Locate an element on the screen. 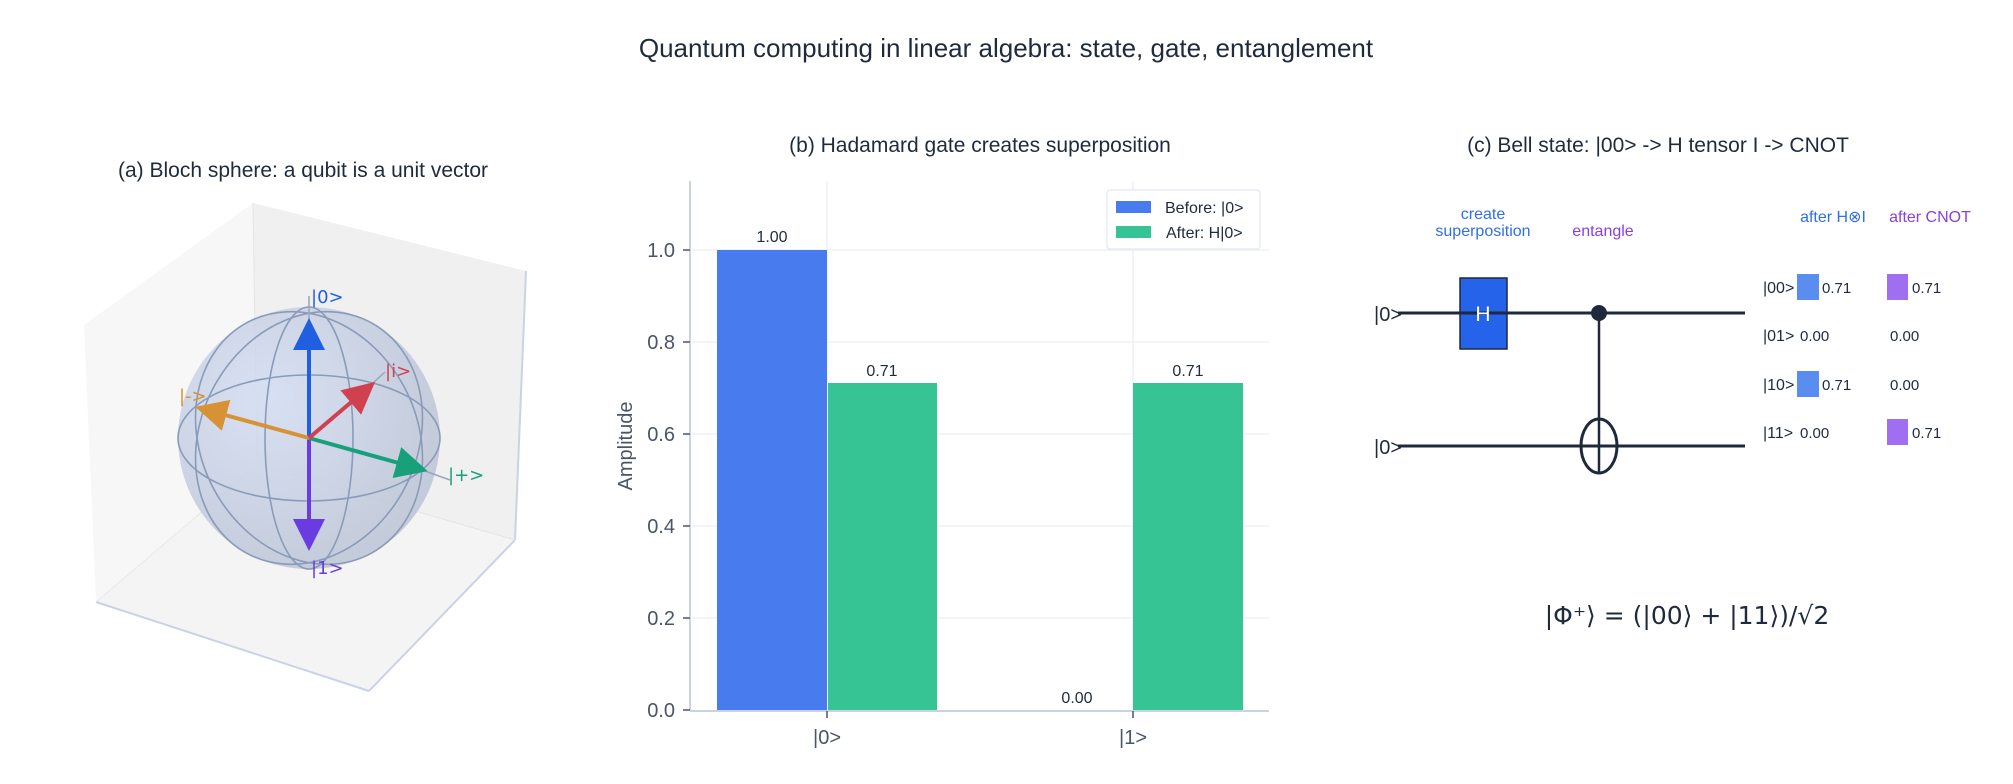 The height and width of the screenshot is (784, 2013). ytick-2: 0.4 is located at coordinates (661, 527).